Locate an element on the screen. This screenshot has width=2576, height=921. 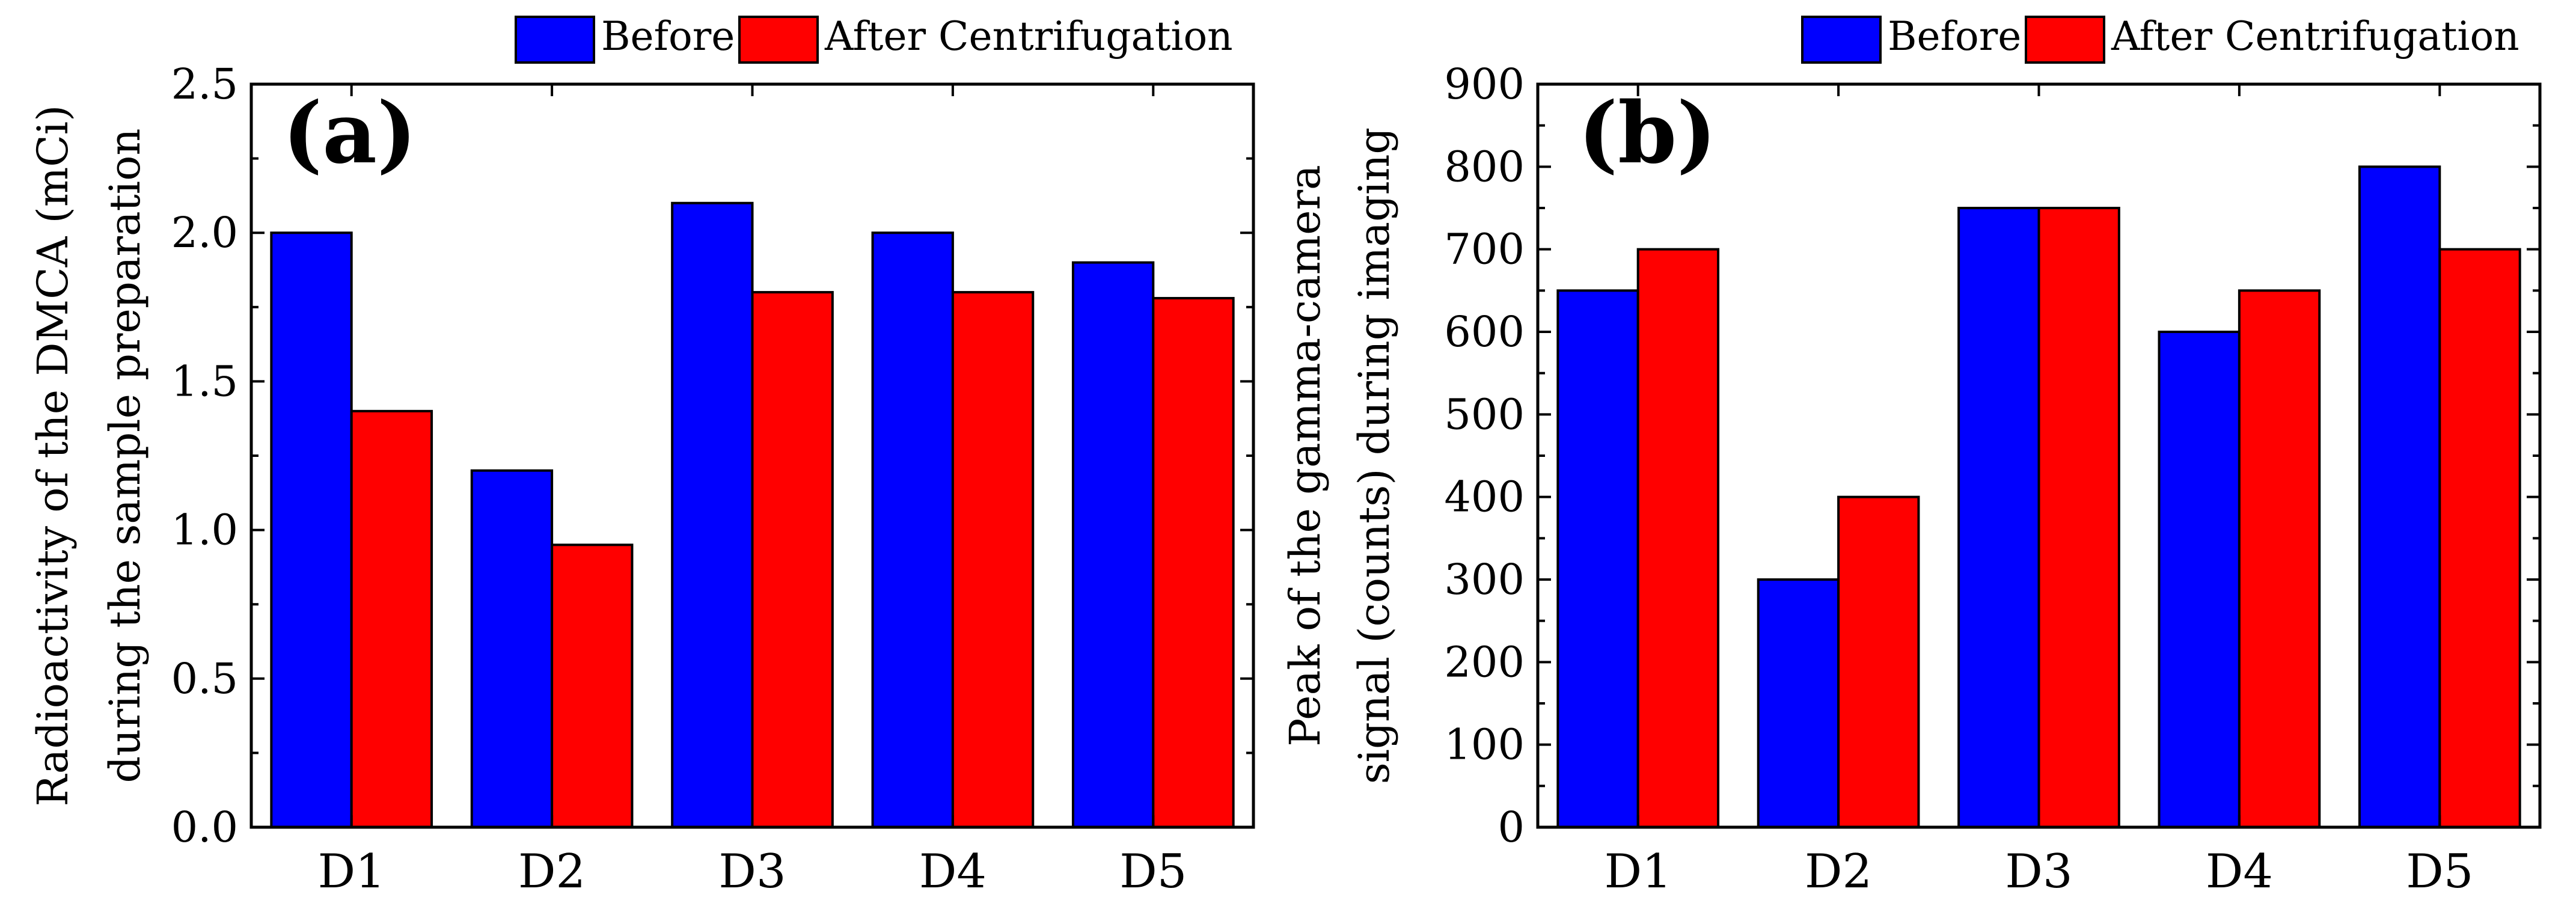
y-tick-label: 900 is located at coordinates (1484, 84).